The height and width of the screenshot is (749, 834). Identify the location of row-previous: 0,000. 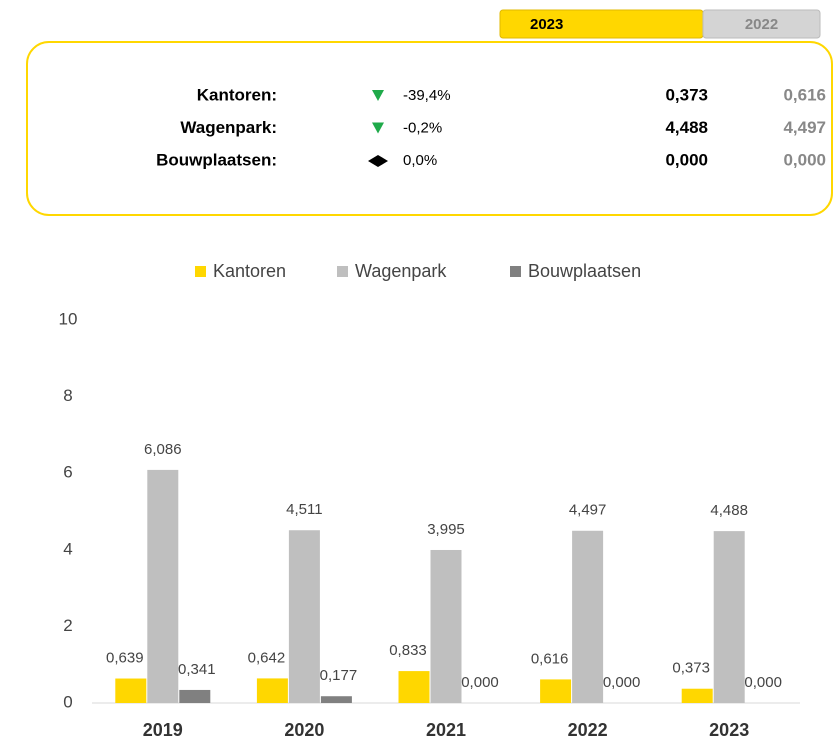
(804, 159).